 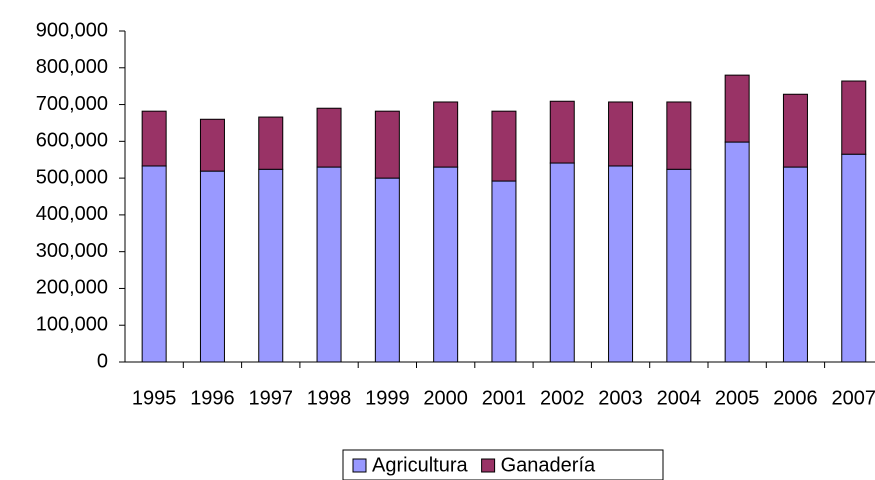 What do you see at coordinates (548, 465) in the screenshot?
I see `legend-label: Ganadería` at bounding box center [548, 465].